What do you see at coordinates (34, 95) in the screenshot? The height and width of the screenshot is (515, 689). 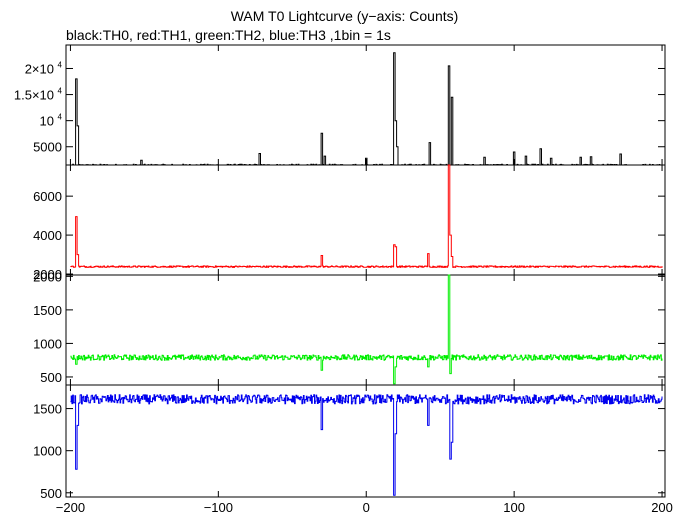 I see `y-tick-label: 1.5×10` at bounding box center [34, 95].